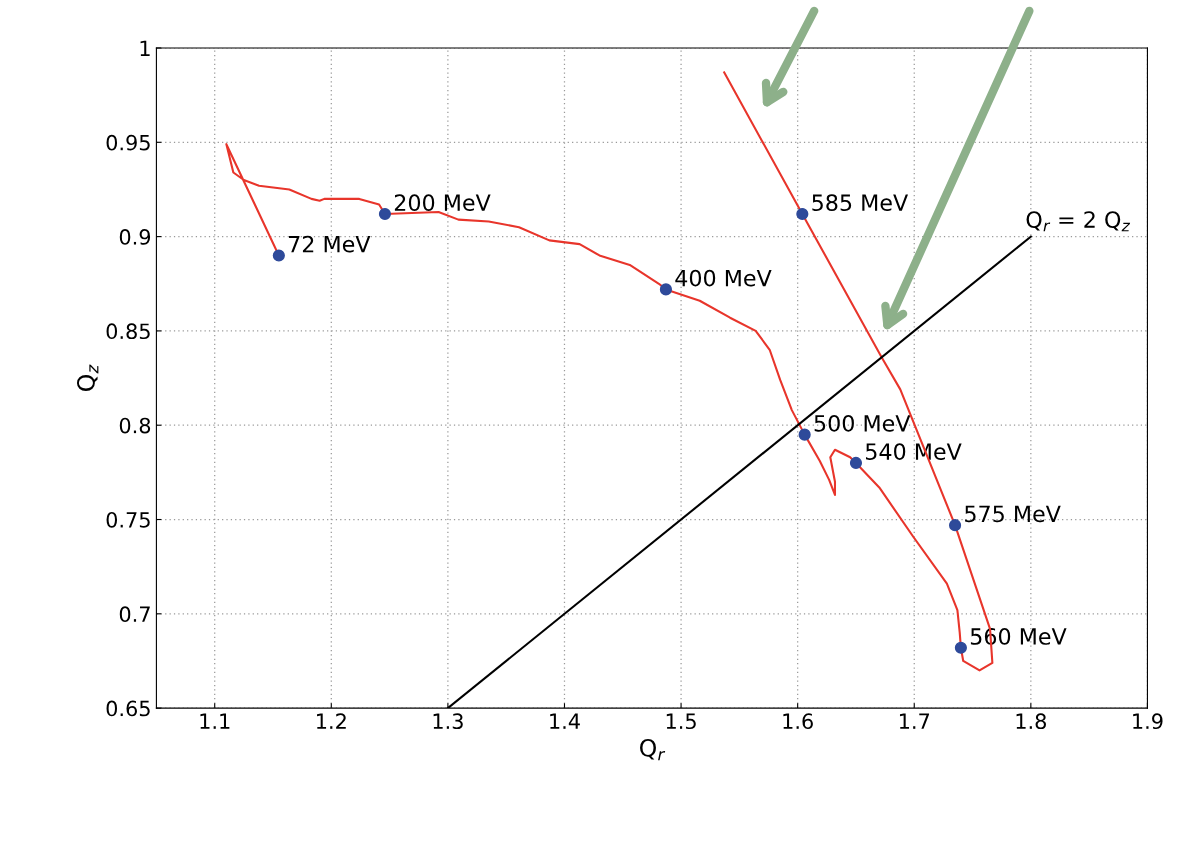 The width and height of the screenshot is (1194, 842). I want to click on annotation: Q$_{r}$ = 2 Q$_{z}$, so click(1078, 221).